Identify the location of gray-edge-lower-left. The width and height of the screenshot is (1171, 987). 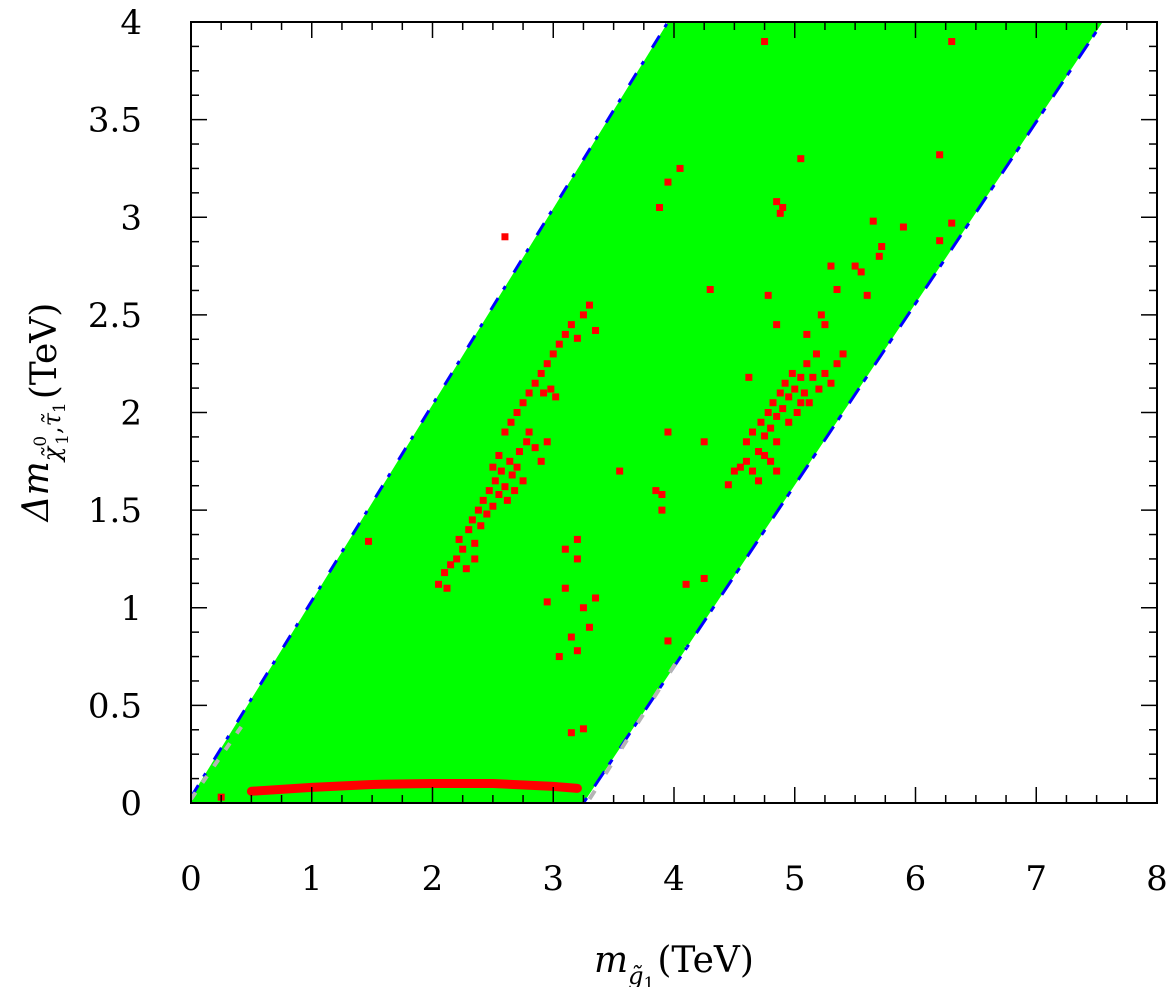
(219, 760).